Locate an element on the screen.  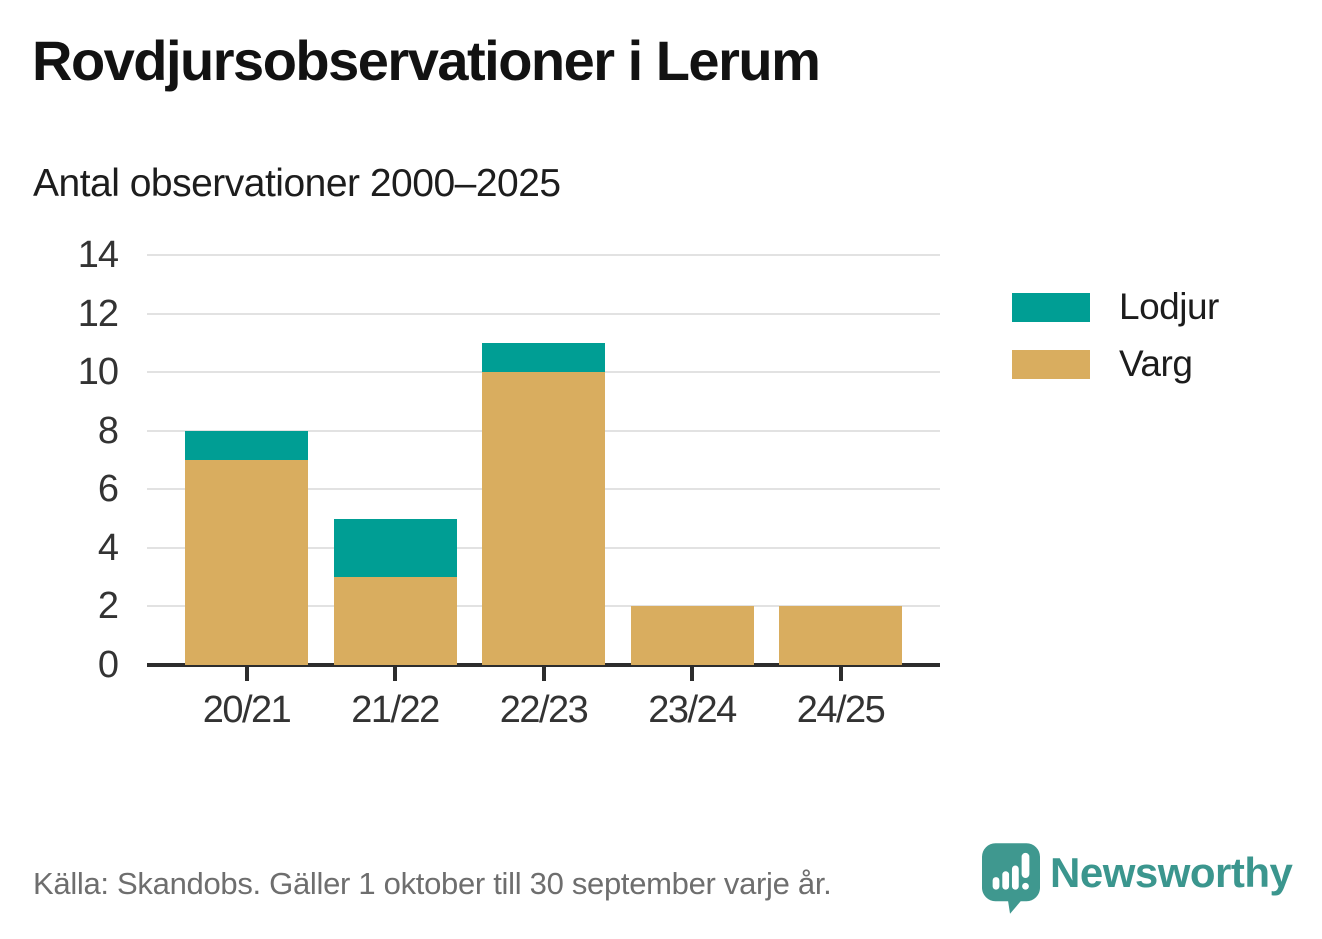
y-tick-label: 12 is located at coordinates (98, 313).